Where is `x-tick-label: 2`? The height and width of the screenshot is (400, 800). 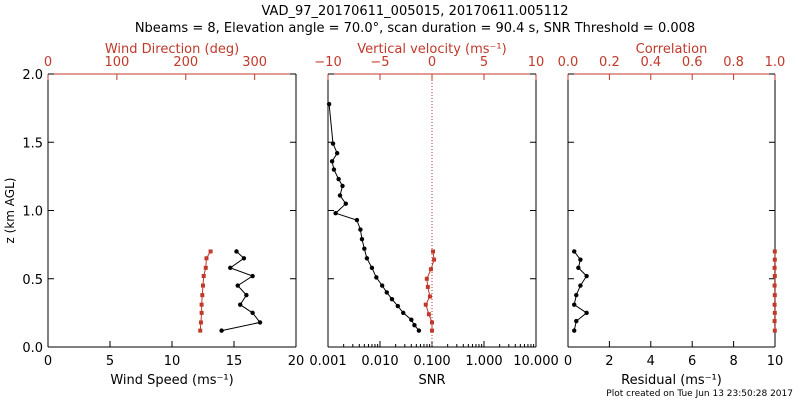
x-tick-label: 2 is located at coordinates (609, 361).